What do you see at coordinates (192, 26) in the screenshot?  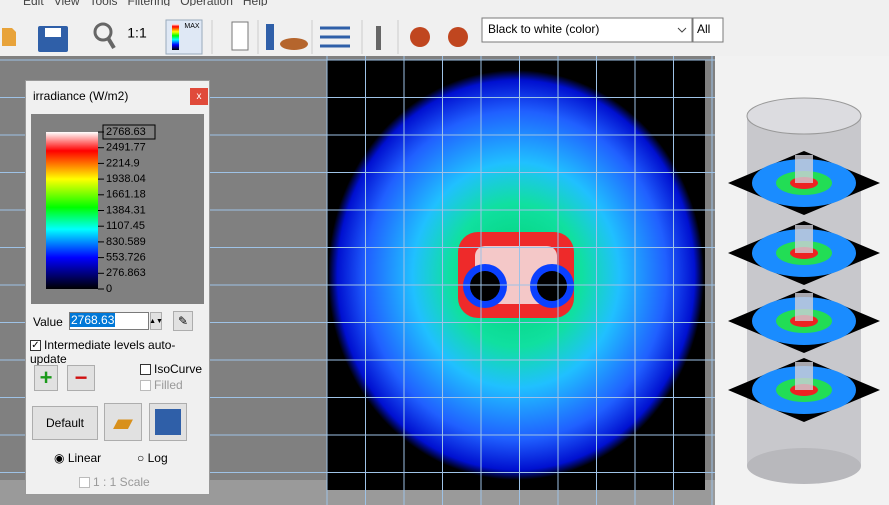 I see `max-text: MAX` at bounding box center [192, 26].